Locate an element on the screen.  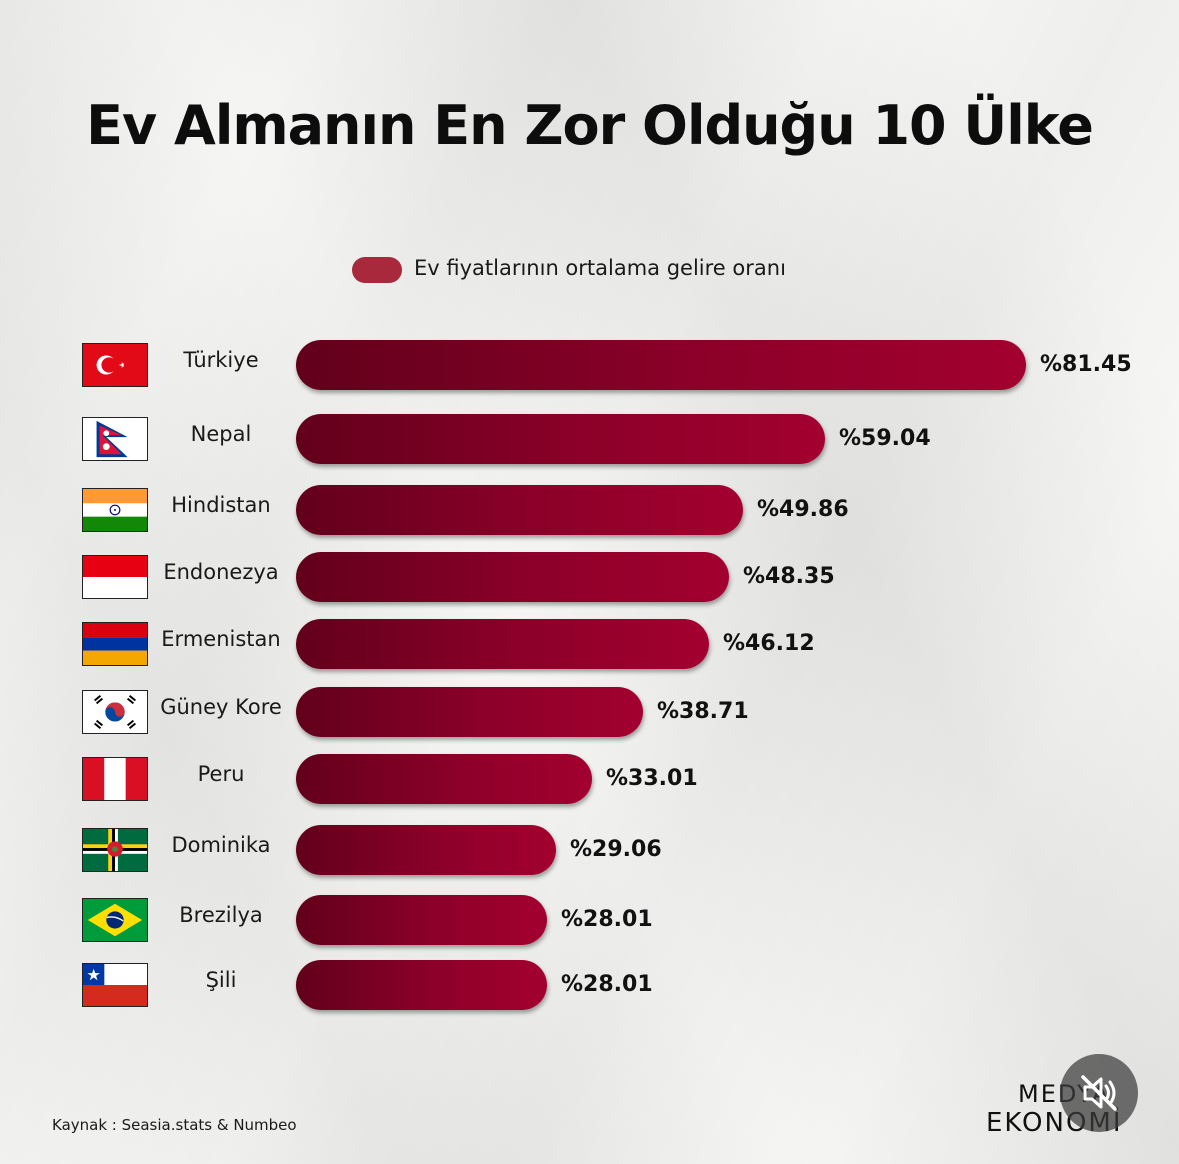
category-label: Hindistan is located at coordinates (221, 505).